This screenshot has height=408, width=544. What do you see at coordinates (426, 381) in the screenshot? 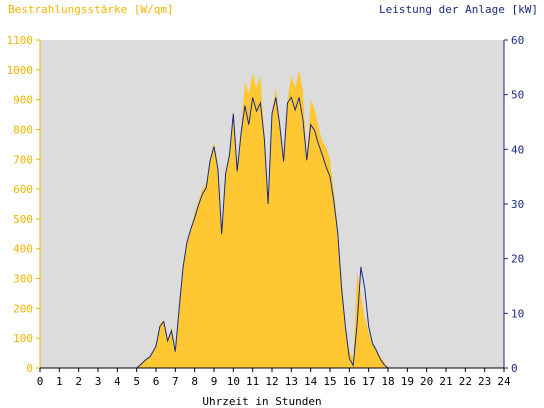
I see `x-axis-tick-label: 20` at bounding box center [426, 381].